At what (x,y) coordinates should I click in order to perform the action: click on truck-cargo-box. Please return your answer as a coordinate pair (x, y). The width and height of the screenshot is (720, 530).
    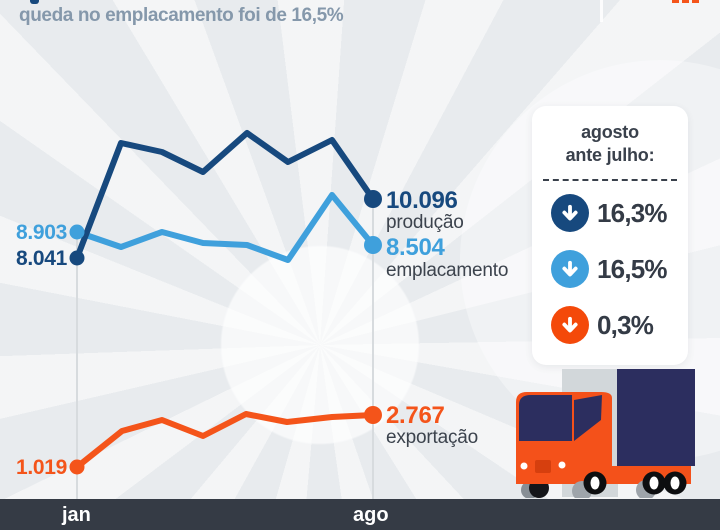
    Looking at the image, I should click on (656, 417).